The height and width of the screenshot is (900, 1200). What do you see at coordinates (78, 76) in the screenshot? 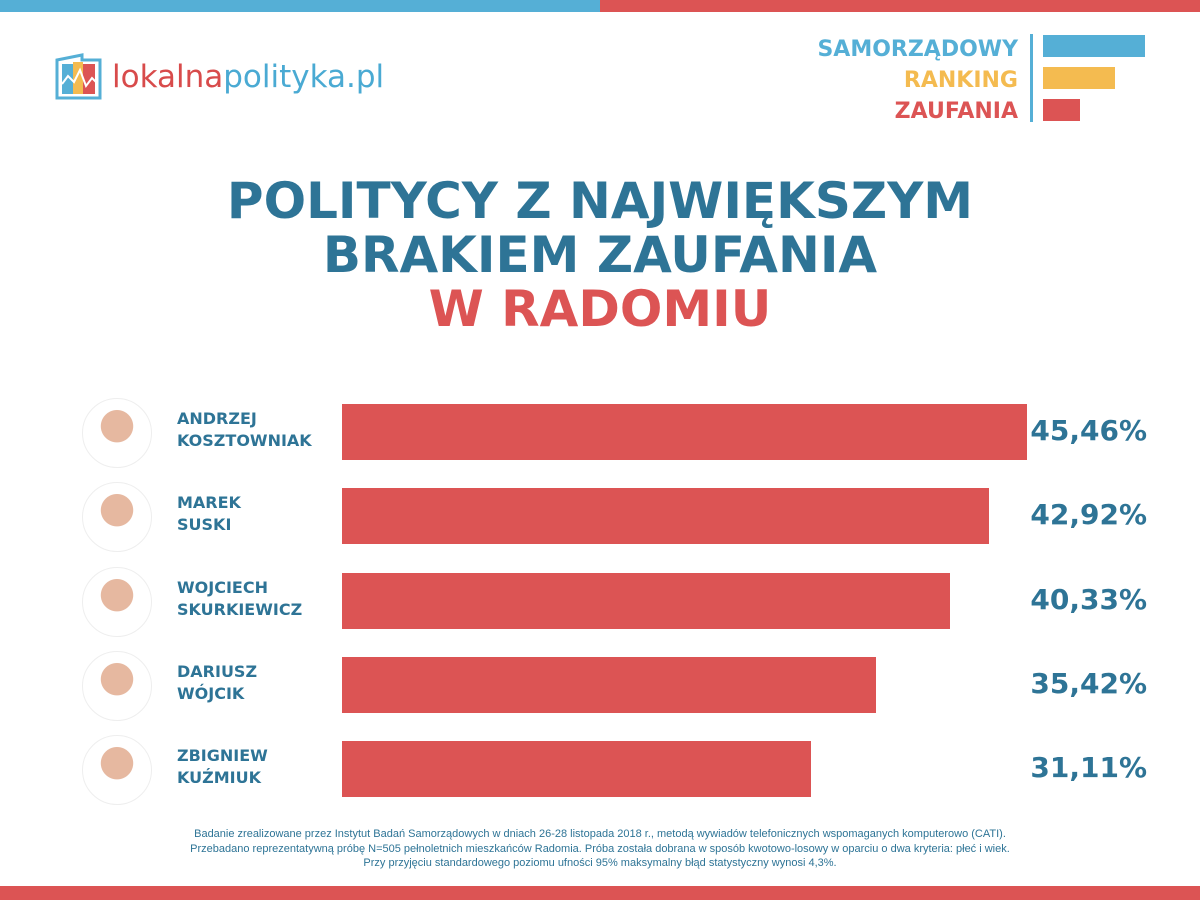
I see `logo-icon` at bounding box center [78, 76].